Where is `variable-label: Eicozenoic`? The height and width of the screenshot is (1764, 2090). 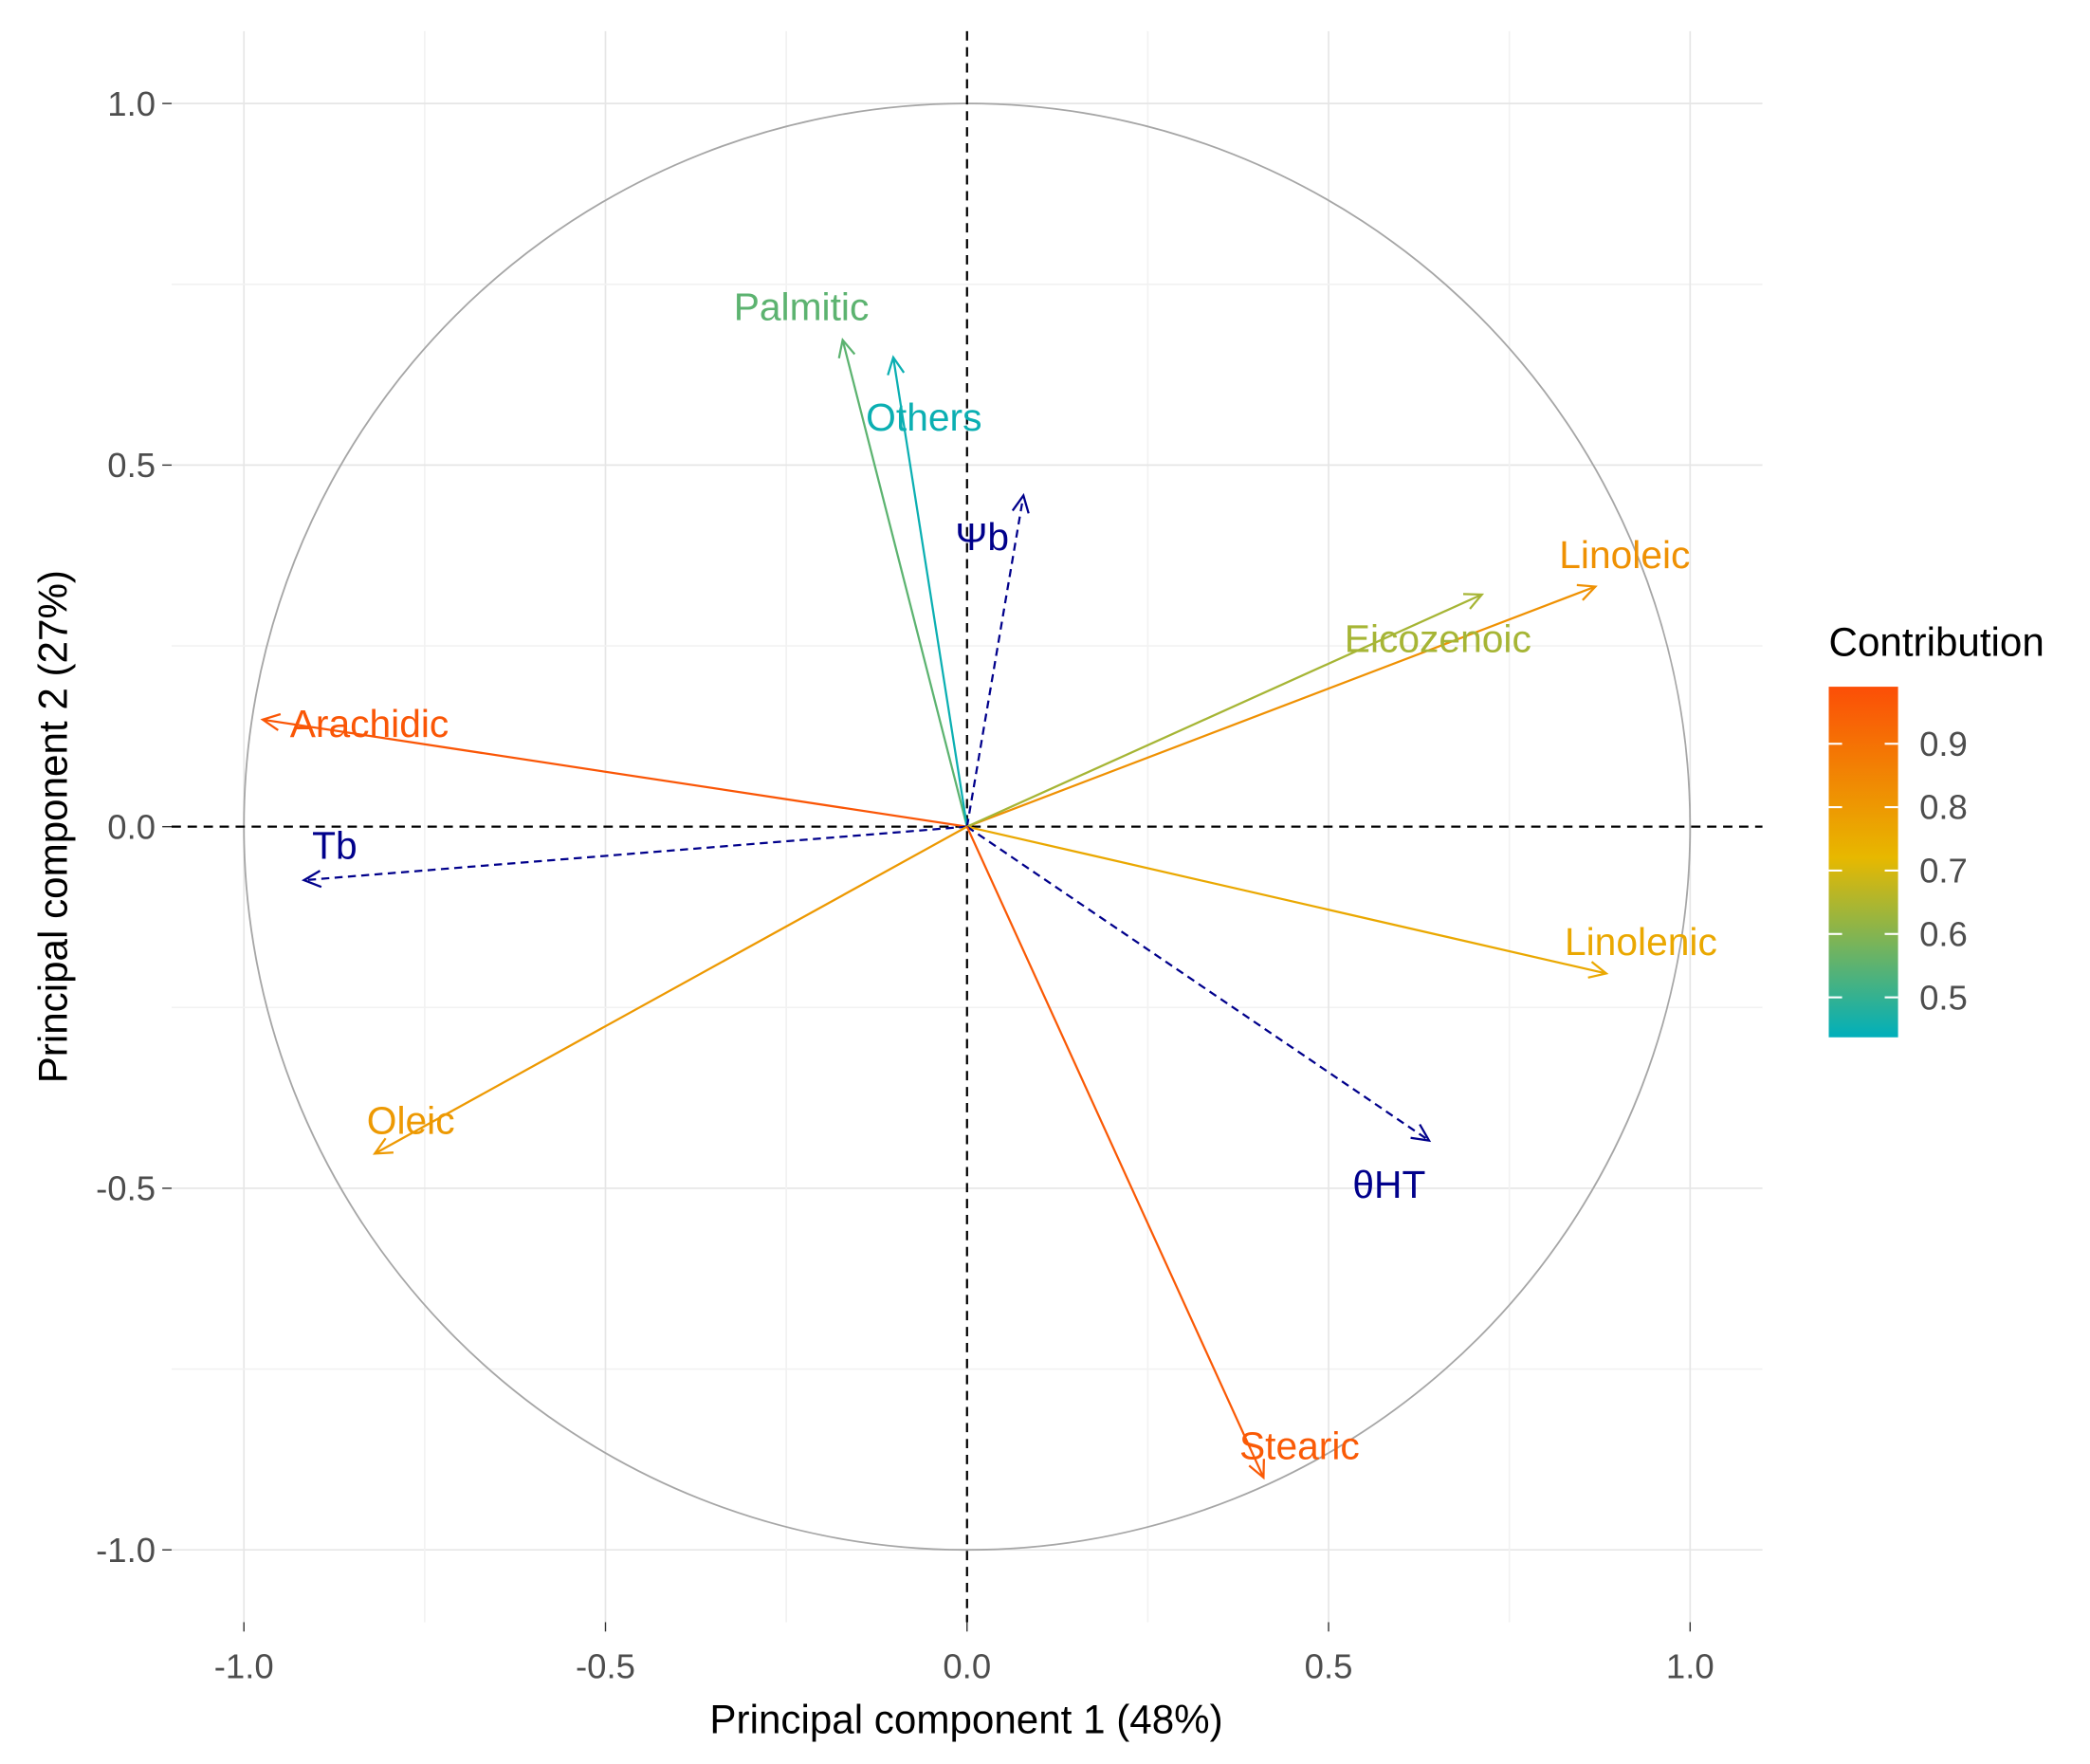
variable-label: Eicozenoic is located at coordinates (1438, 638).